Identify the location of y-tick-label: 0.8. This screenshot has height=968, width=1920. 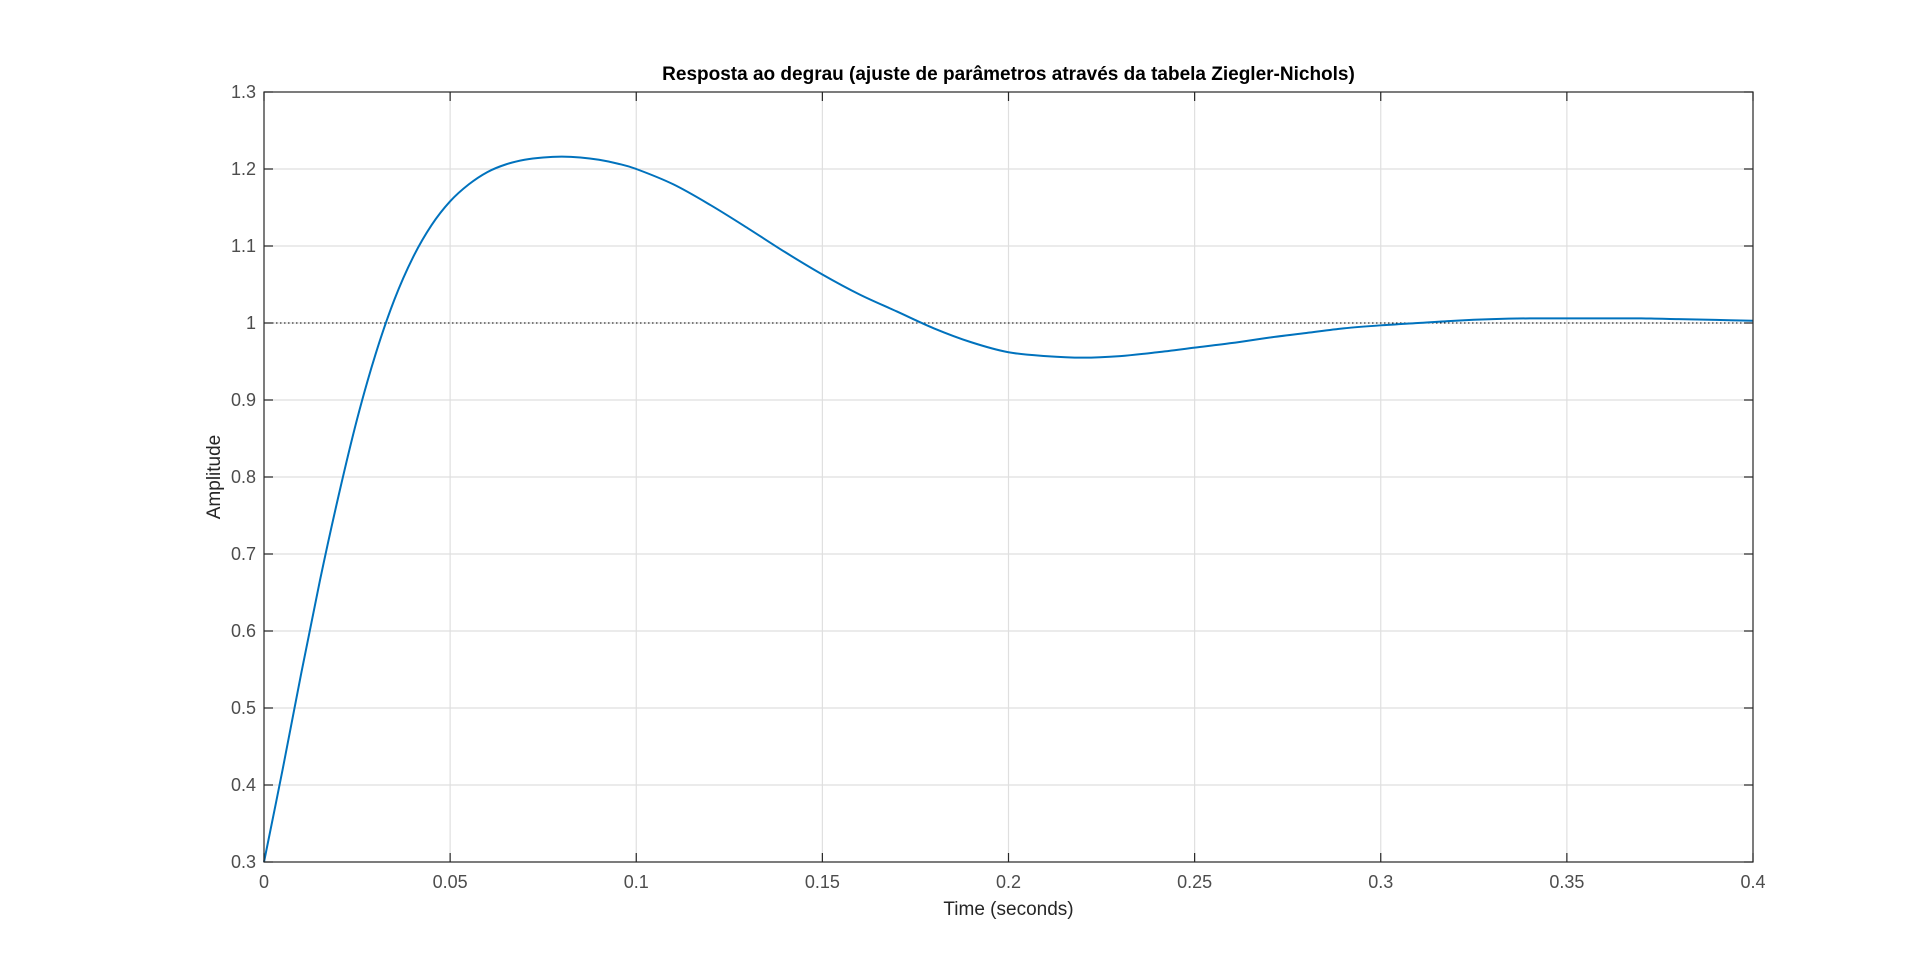
(243, 477).